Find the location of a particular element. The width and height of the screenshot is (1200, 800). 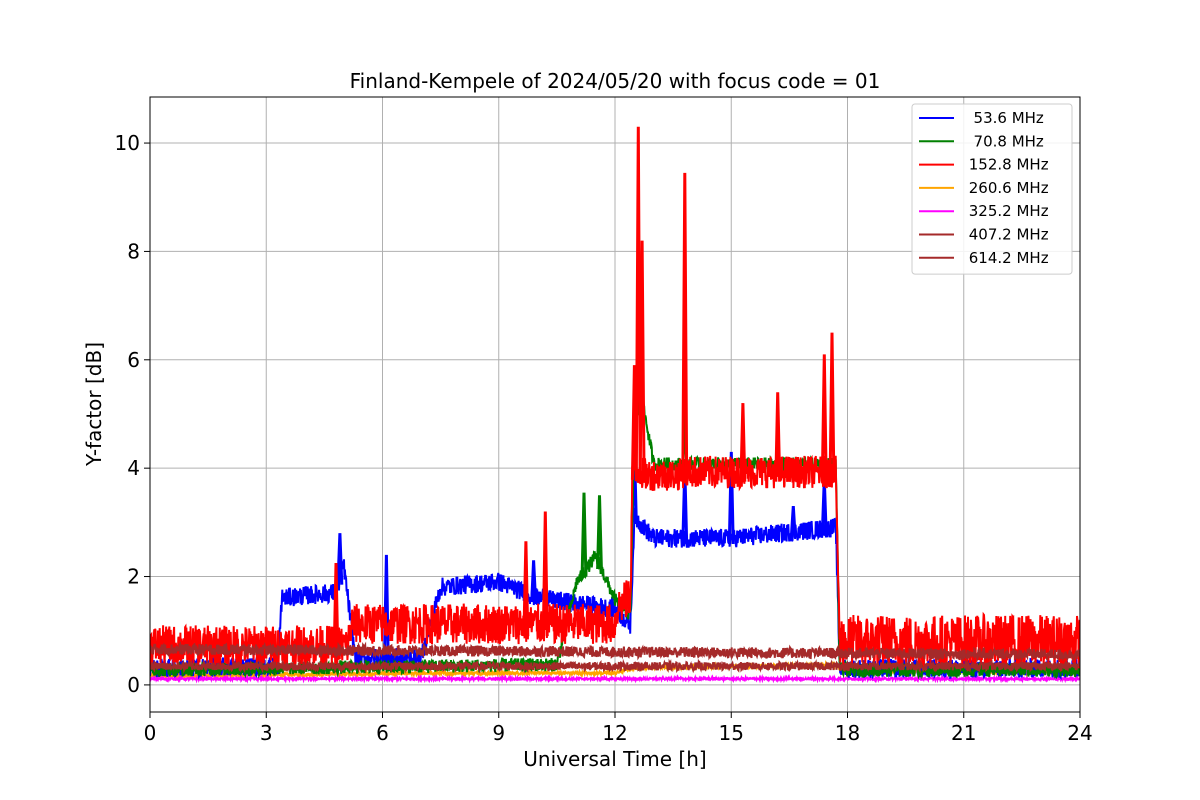

legend-entry: 53.6 MHz is located at coordinates (1004, 118).